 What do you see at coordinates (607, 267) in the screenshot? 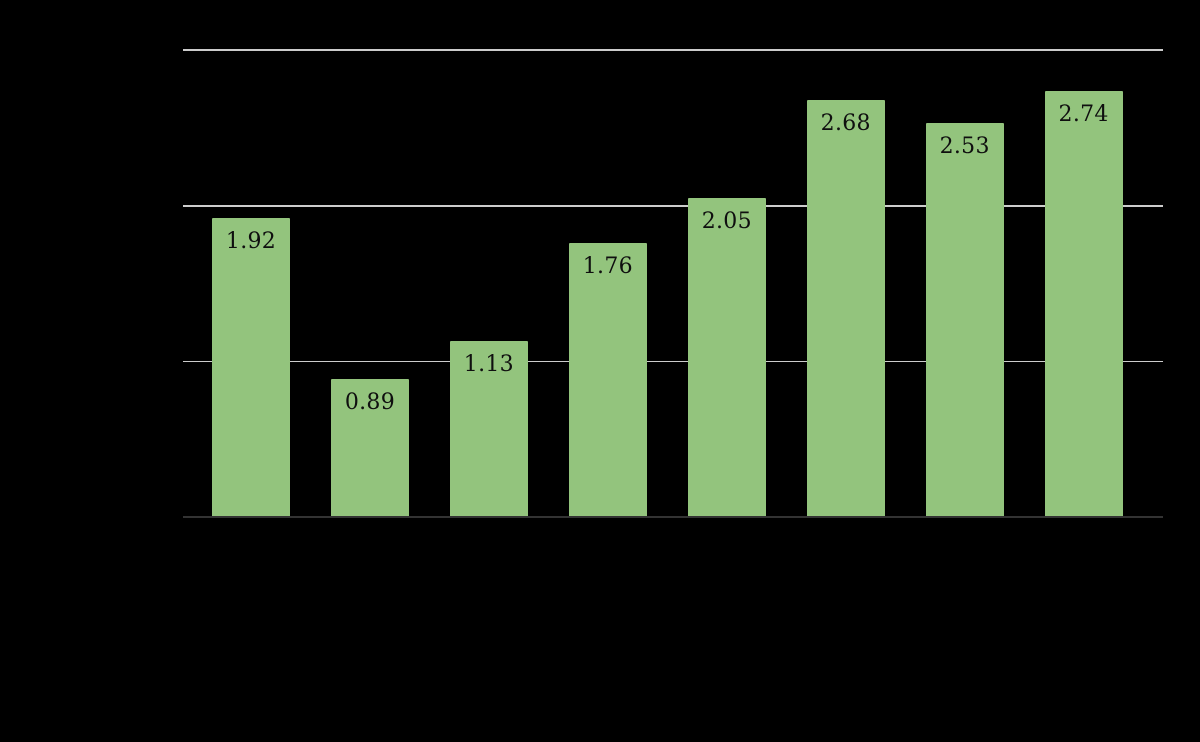
I see `bar-value-label: 1.76` at bounding box center [607, 267].